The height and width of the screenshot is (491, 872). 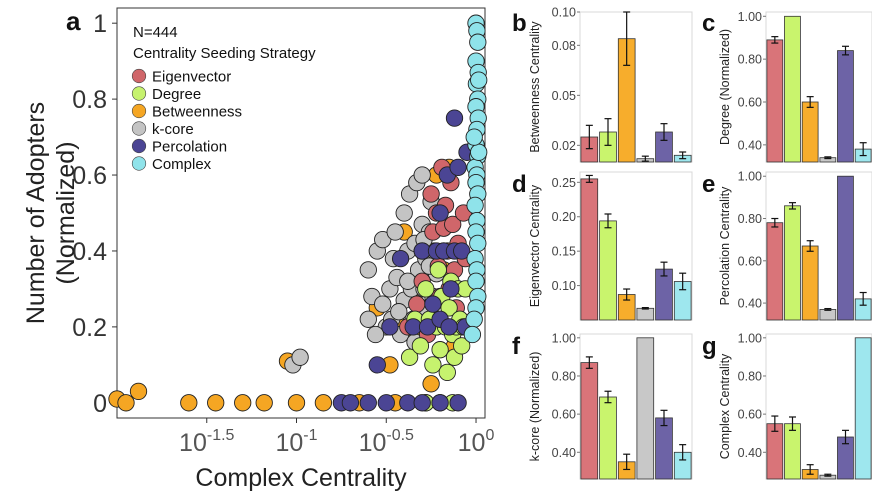 I want to click on y-axis-label: Complex Centrality, so click(x=725, y=406).